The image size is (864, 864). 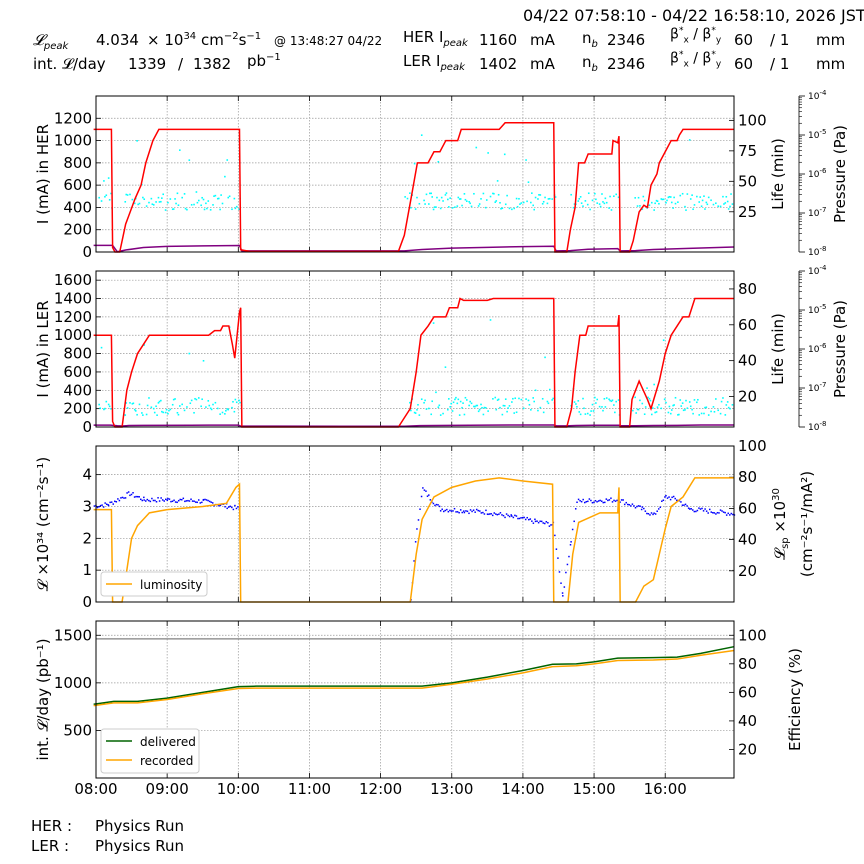 I want to click on ler-beta-unit: mm, so click(x=831, y=64).